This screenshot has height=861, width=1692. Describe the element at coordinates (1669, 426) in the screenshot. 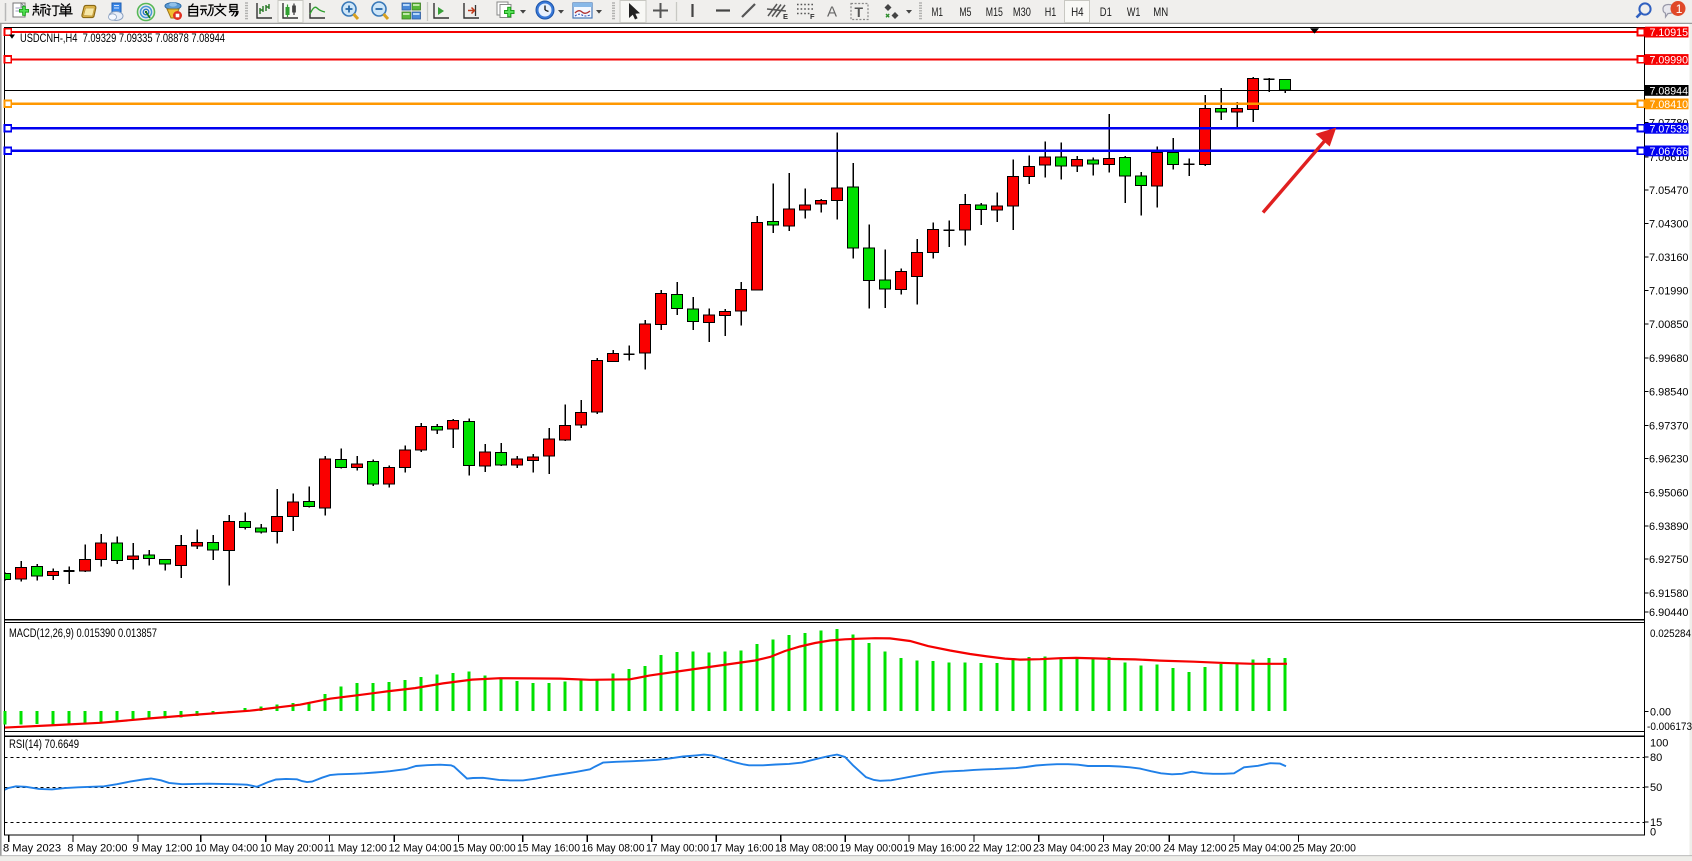

I see `svg-text: 6.97370` at that location.